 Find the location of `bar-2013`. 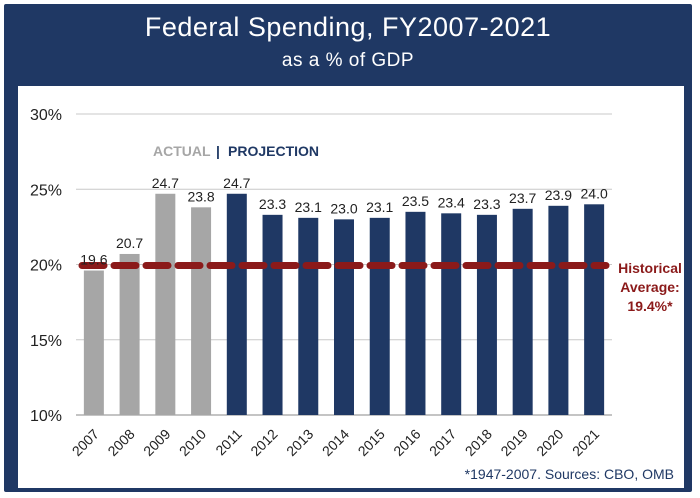

bar-2013 is located at coordinates (308, 316).